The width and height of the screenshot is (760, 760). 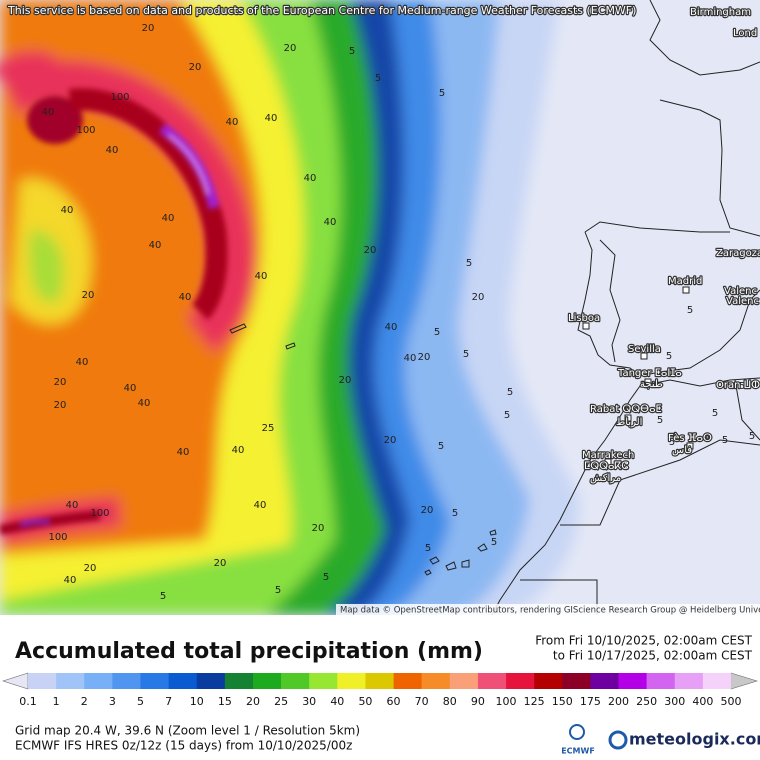 What do you see at coordinates (644, 349) in the screenshot?
I see `city-label: Sevilla` at bounding box center [644, 349].